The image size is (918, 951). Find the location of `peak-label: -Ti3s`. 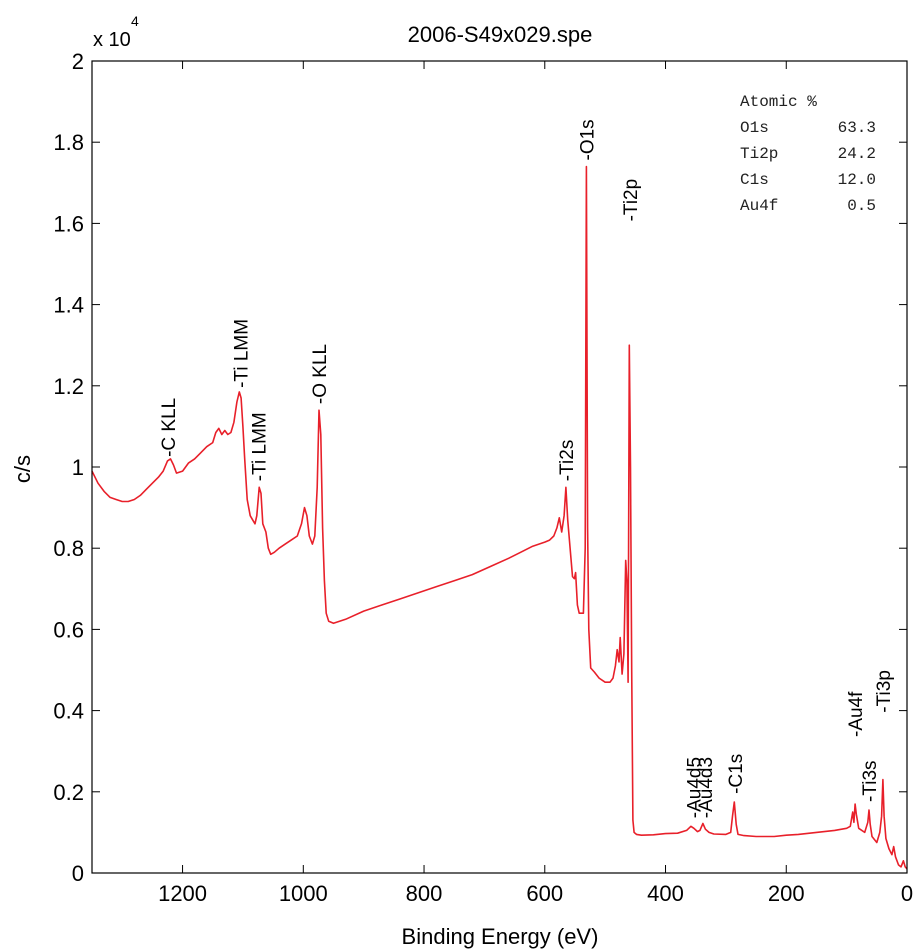

peak-label: -Ti3s is located at coordinates (870, 781).